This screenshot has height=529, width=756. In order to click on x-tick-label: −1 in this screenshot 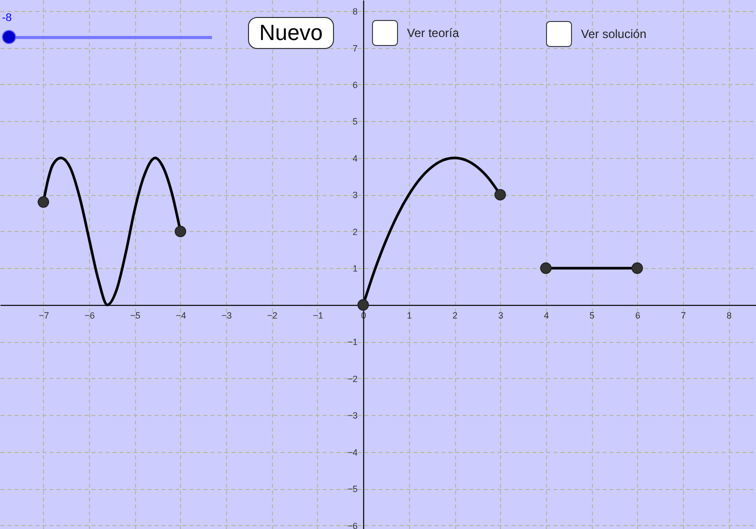, I will do `click(318, 315)`.